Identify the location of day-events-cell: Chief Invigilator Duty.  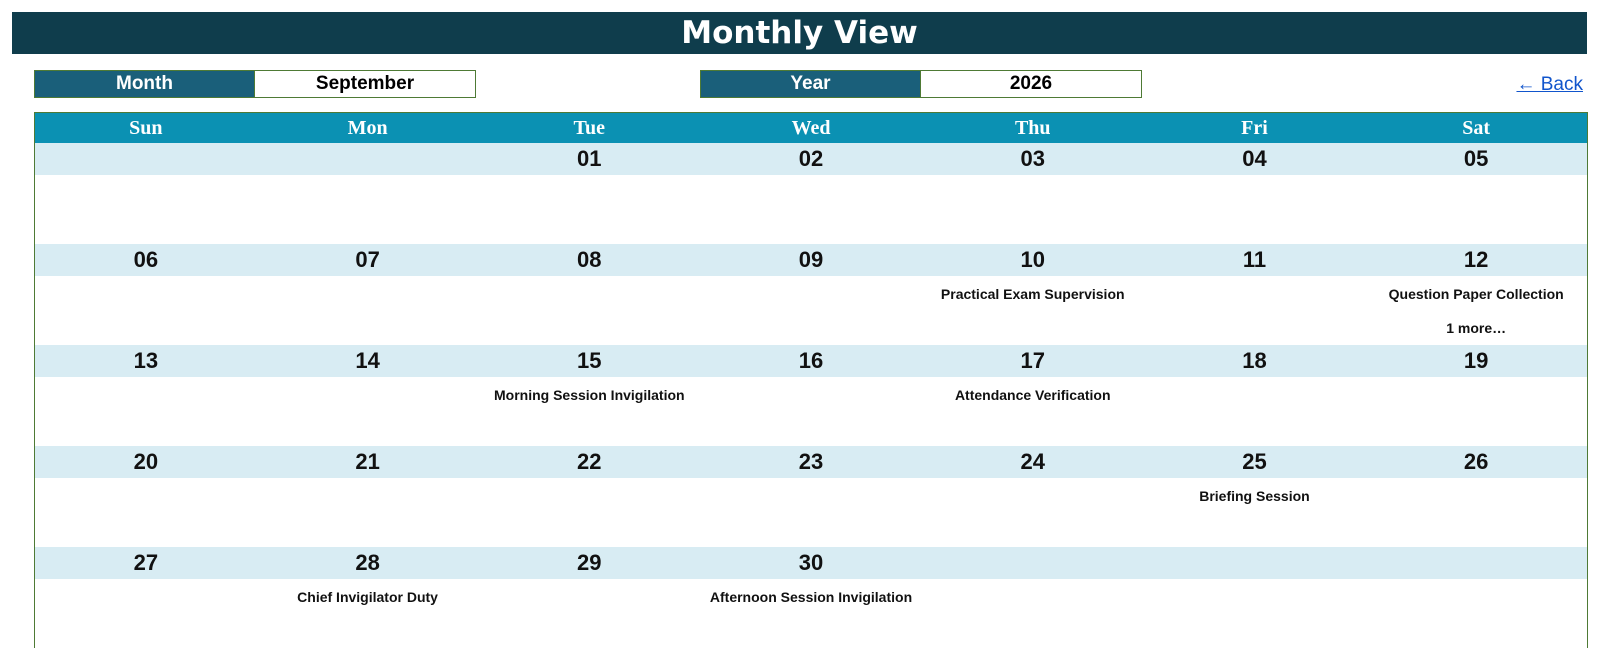
(368, 613).